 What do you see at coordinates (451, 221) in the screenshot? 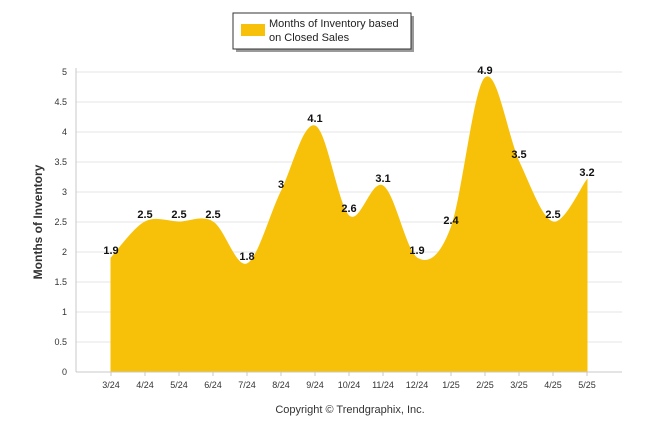
I see `data-label: 2.4` at bounding box center [451, 221].